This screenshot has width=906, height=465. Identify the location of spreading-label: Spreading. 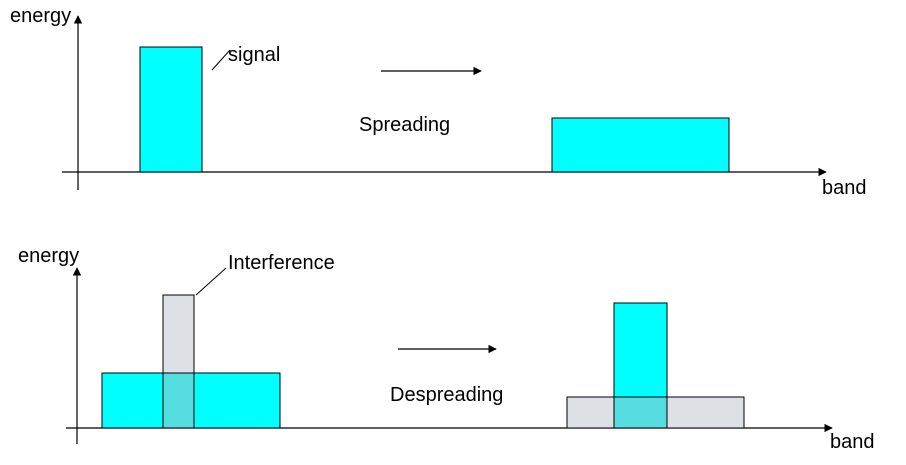
(404, 125).